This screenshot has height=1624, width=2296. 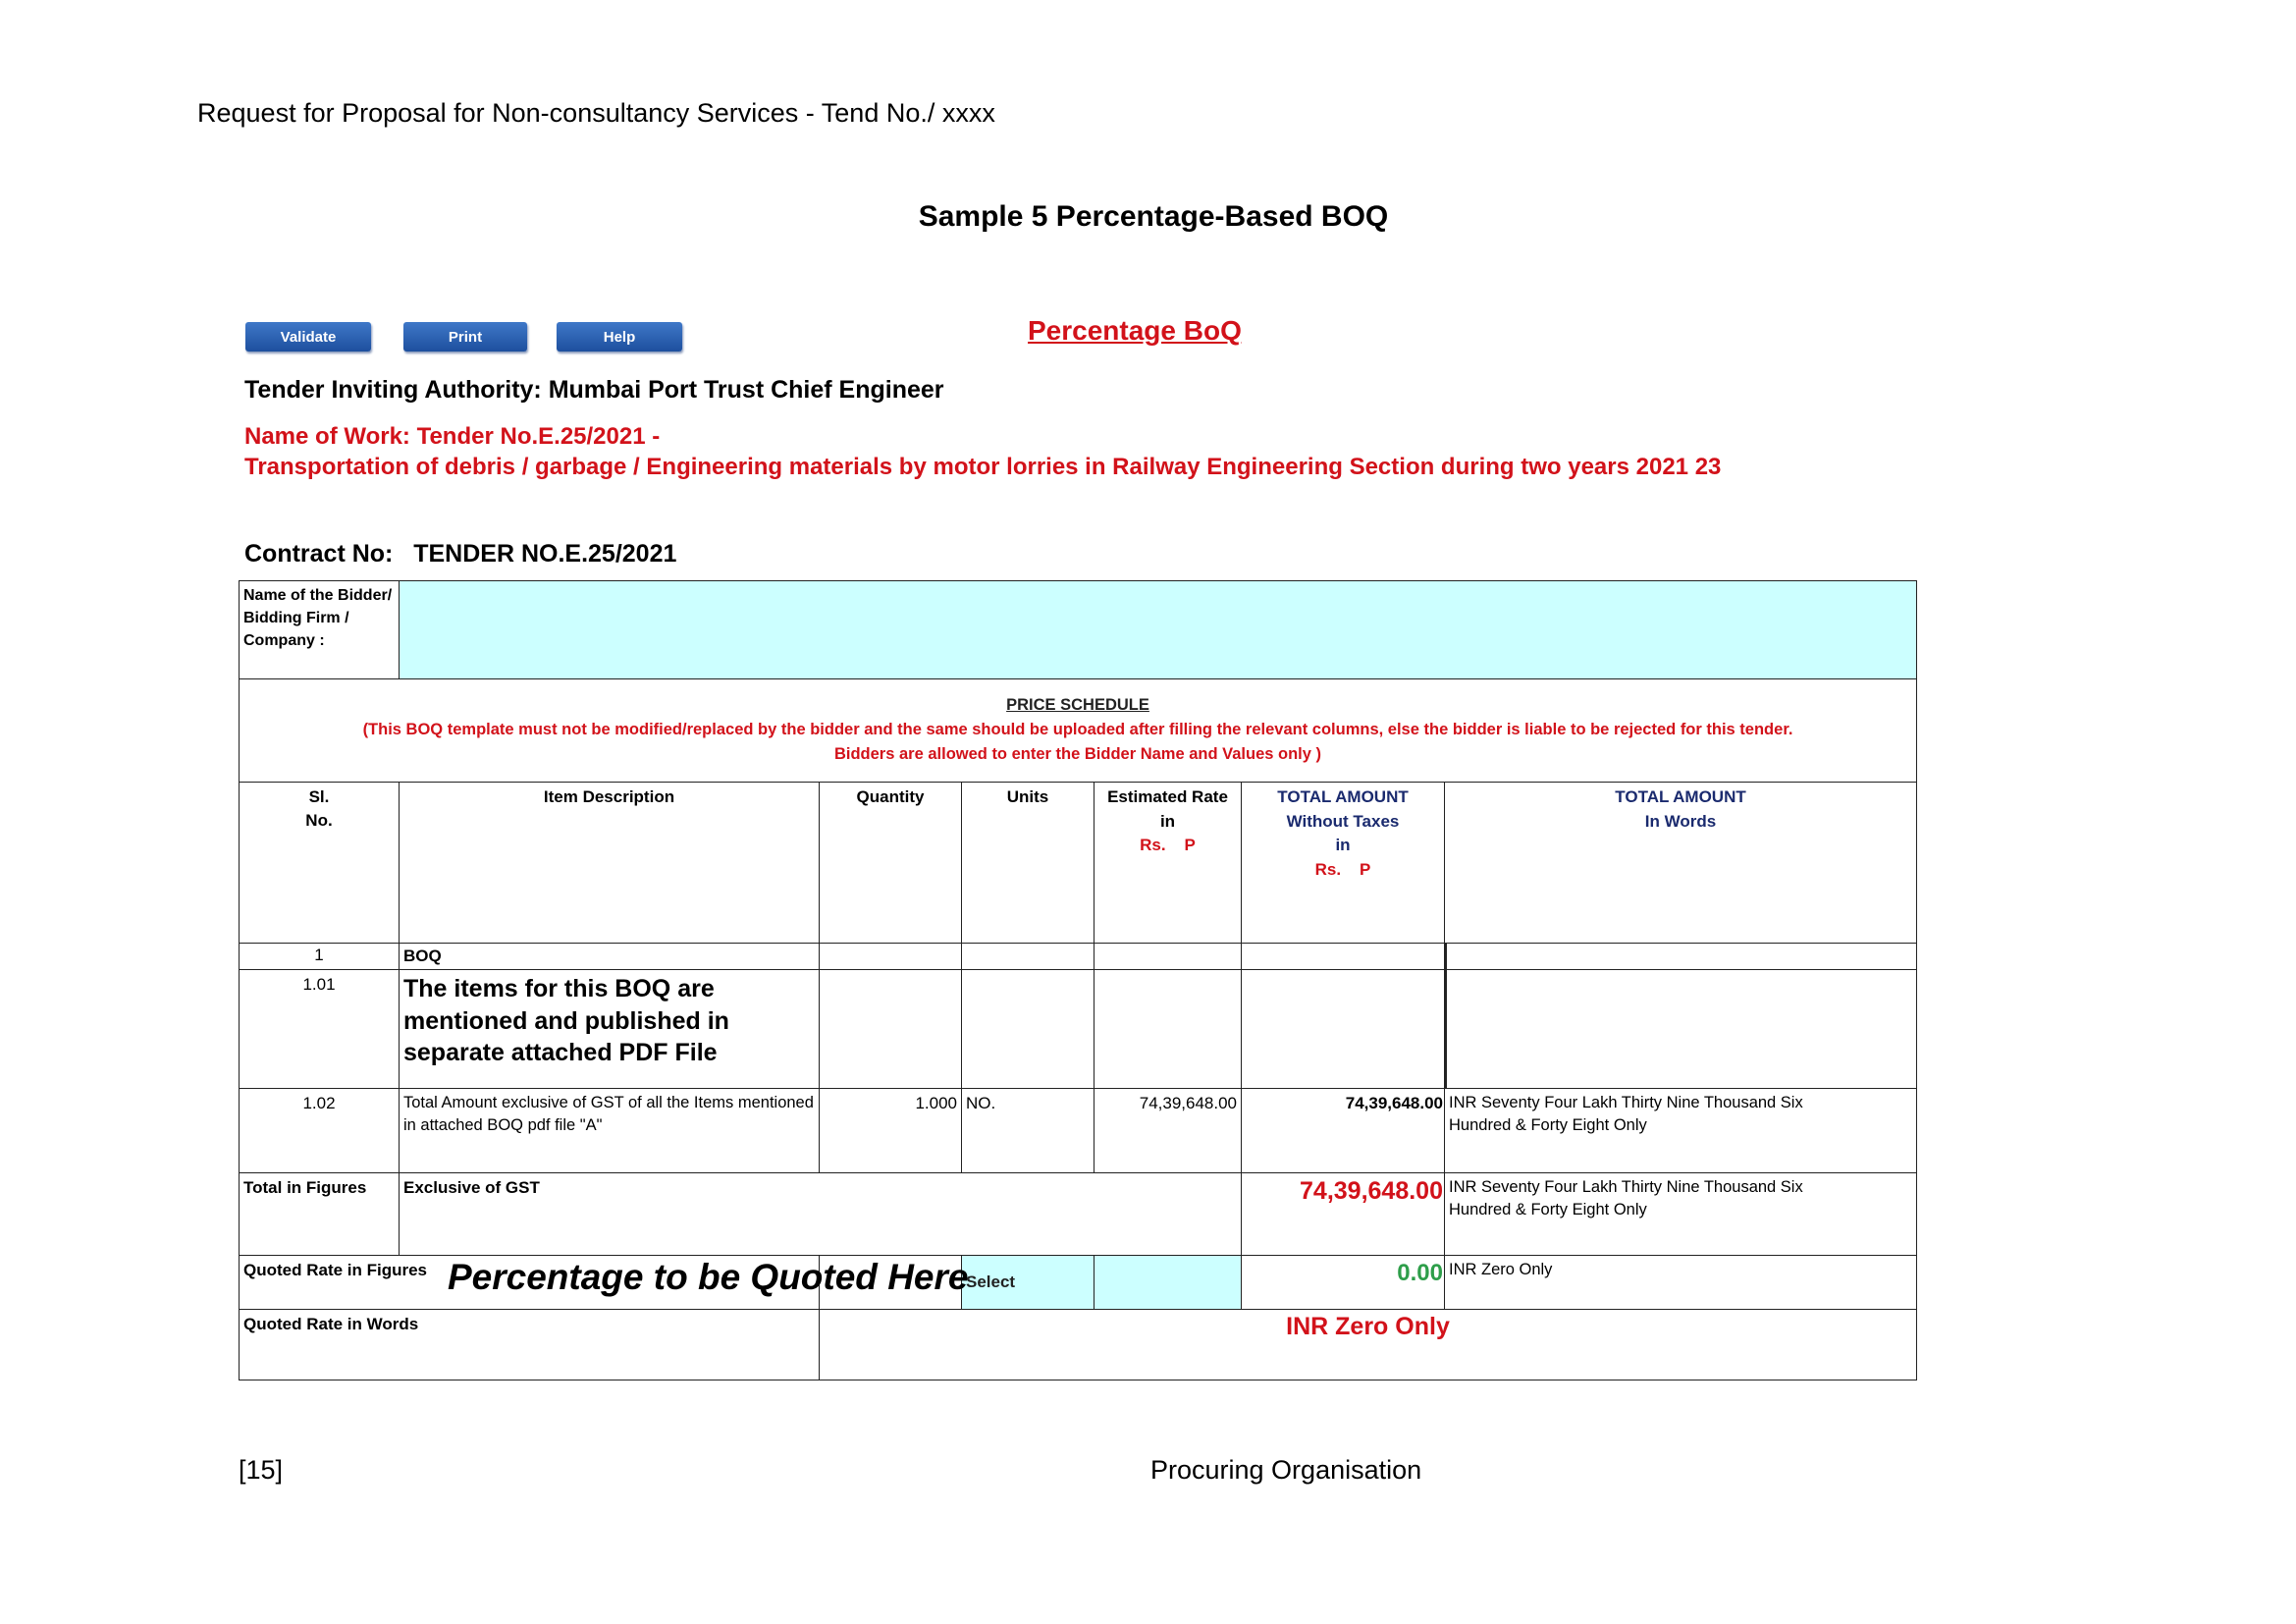 What do you see at coordinates (1158, 629) in the screenshot?
I see `bidder-name-input` at bounding box center [1158, 629].